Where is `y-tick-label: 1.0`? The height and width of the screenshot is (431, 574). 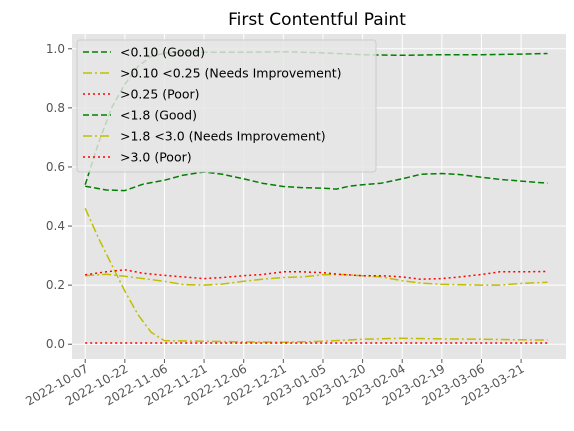
y-tick-label: 1.0 is located at coordinates (55, 49).